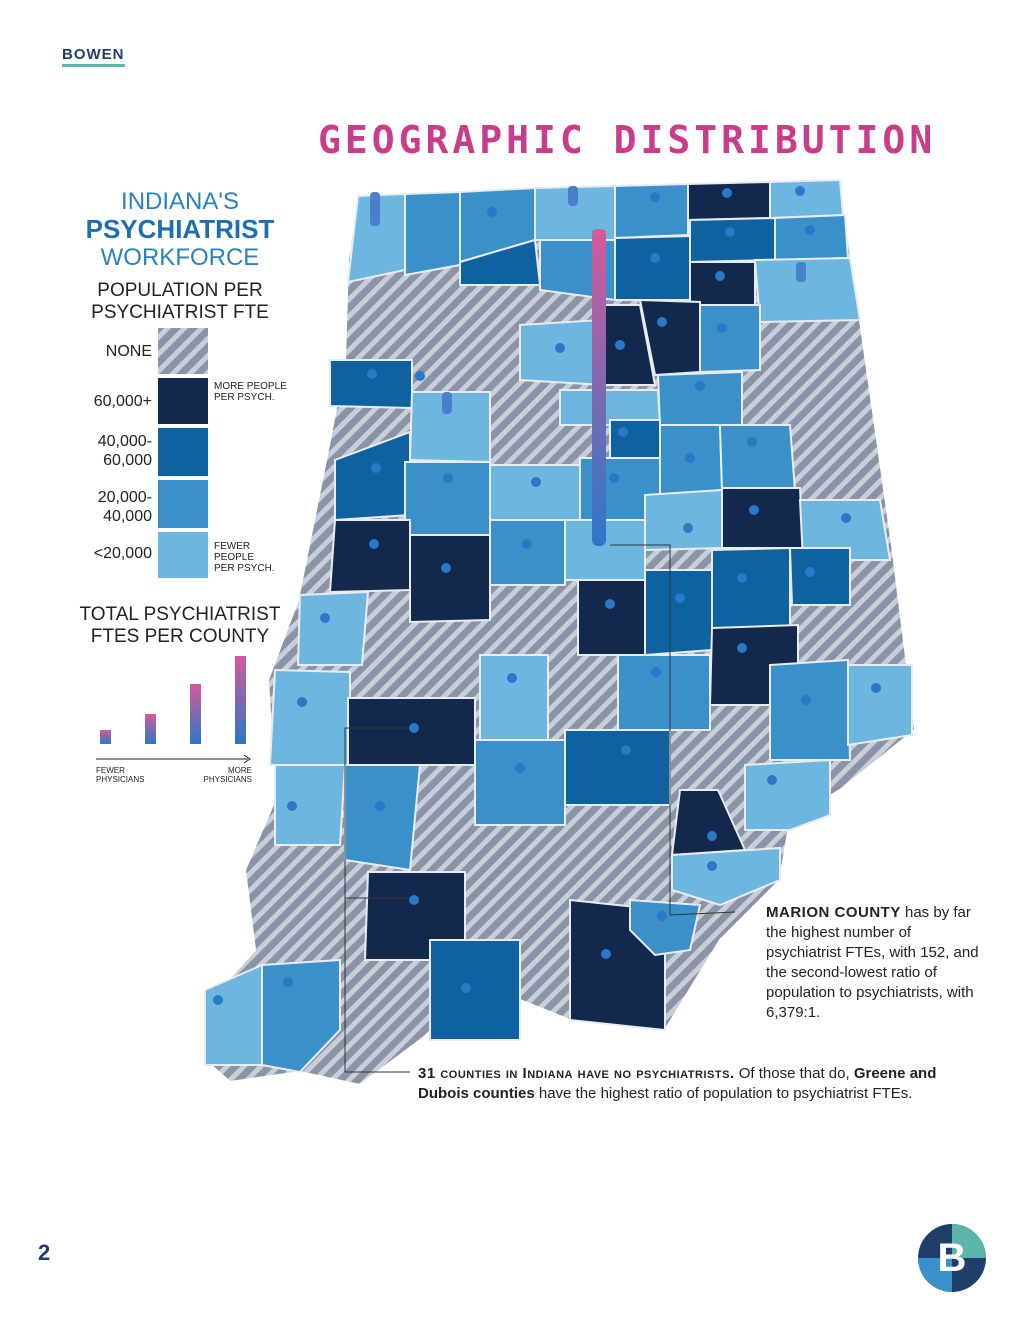 This screenshot has height=1320, width=1020. Describe the element at coordinates (807, 290) in the screenshot. I see `county-allen` at that location.